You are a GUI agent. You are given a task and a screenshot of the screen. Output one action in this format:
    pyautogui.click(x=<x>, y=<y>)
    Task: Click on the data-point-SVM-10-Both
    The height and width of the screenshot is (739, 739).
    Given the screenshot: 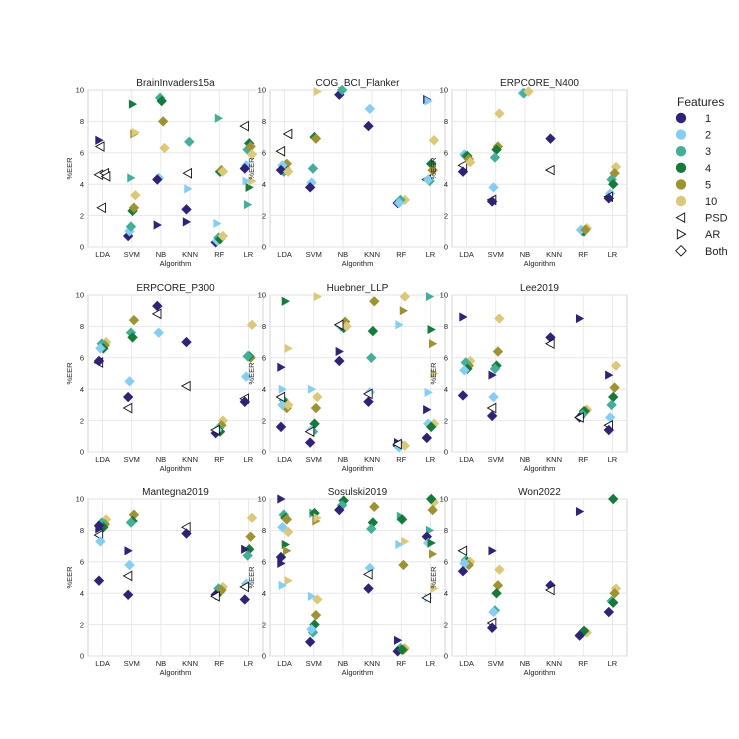 What is the action you would take?
    pyautogui.click(x=317, y=397)
    